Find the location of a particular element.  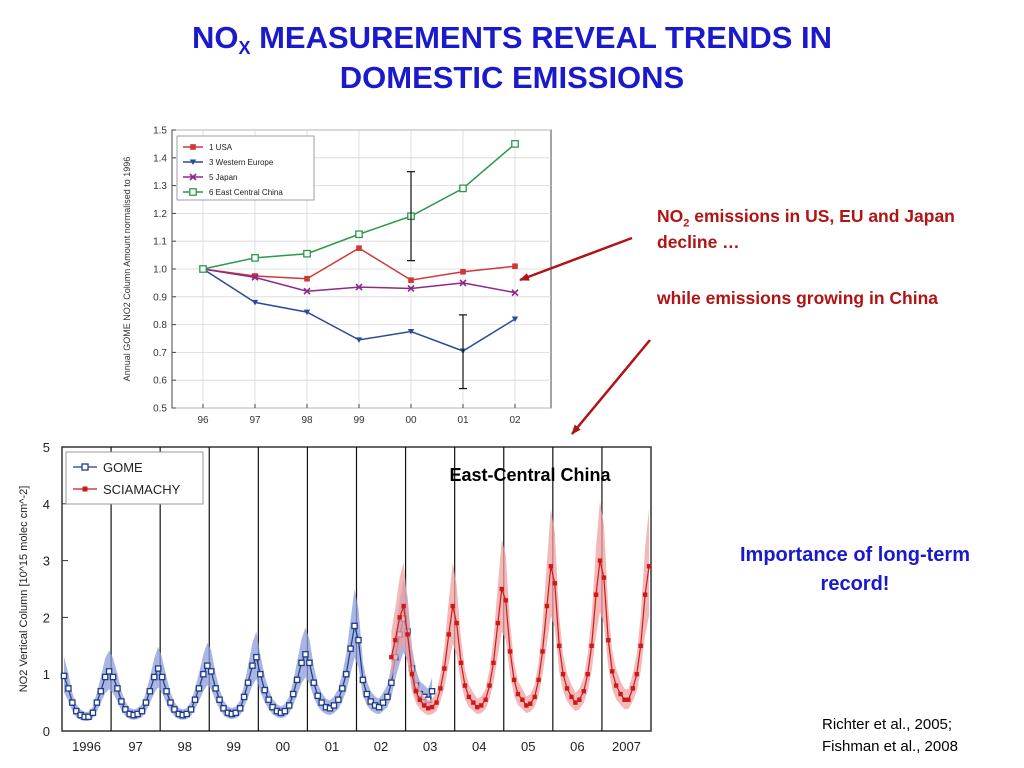

chart2-tick-label-x: 00 is located at coordinates (283, 746).